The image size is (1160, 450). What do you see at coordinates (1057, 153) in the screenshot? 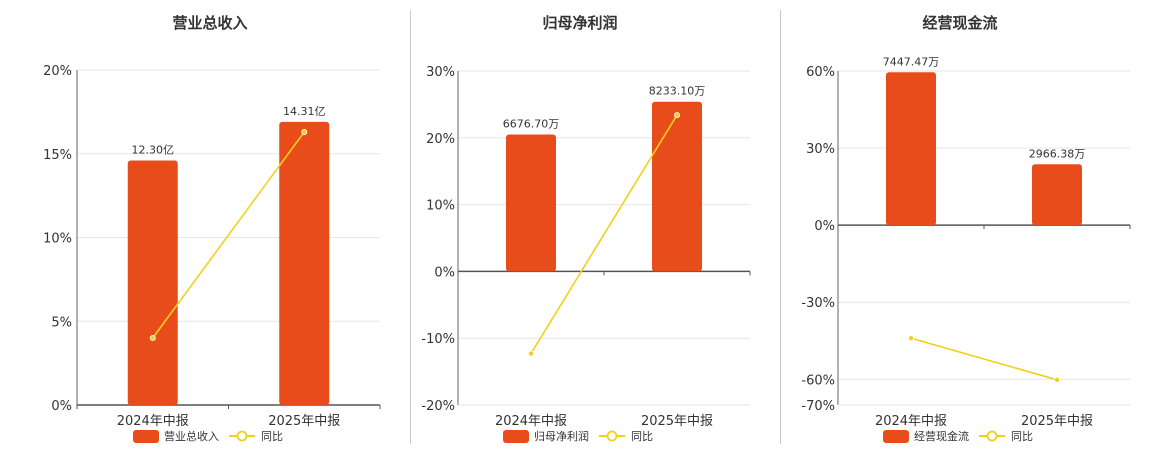
I see `bar-data-label: 2966.38万` at bounding box center [1057, 153].